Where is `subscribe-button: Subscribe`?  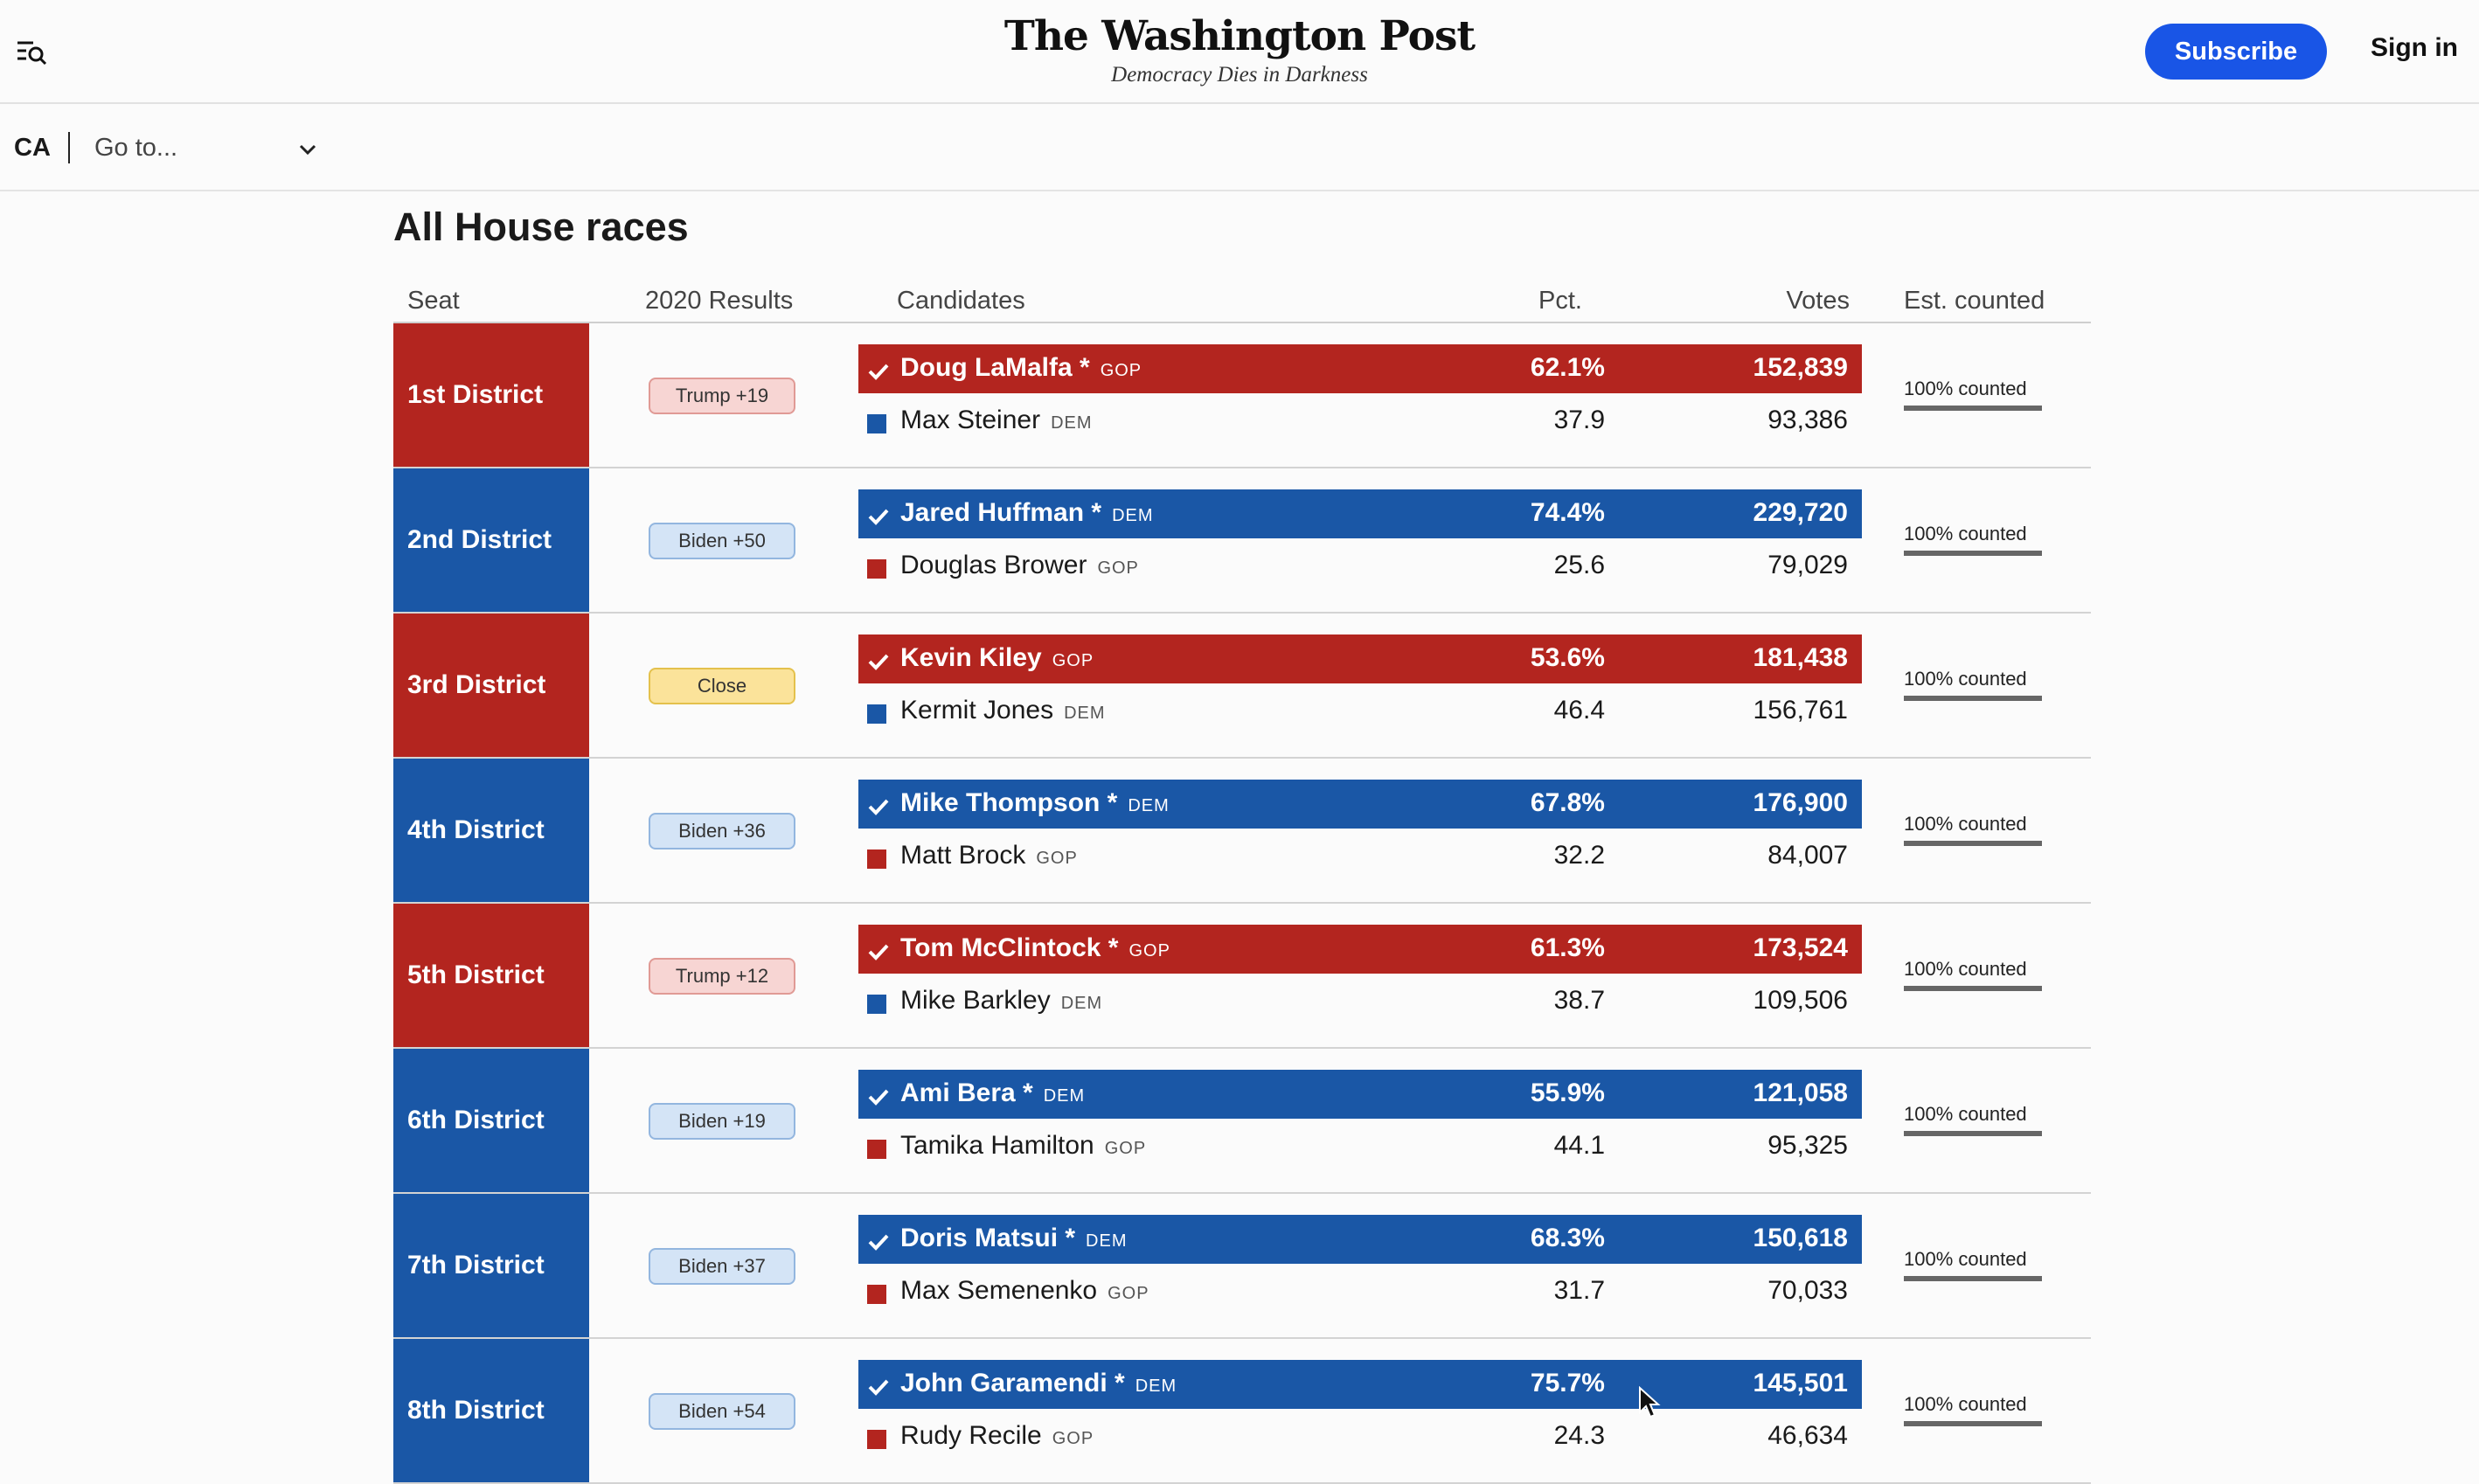 subscribe-button: Subscribe is located at coordinates (2236, 52).